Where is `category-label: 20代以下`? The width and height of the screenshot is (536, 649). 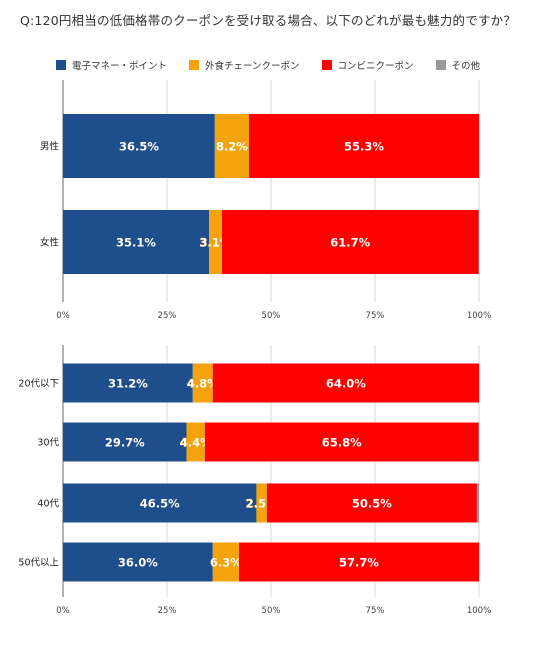 category-label: 20代以下 is located at coordinates (38, 384).